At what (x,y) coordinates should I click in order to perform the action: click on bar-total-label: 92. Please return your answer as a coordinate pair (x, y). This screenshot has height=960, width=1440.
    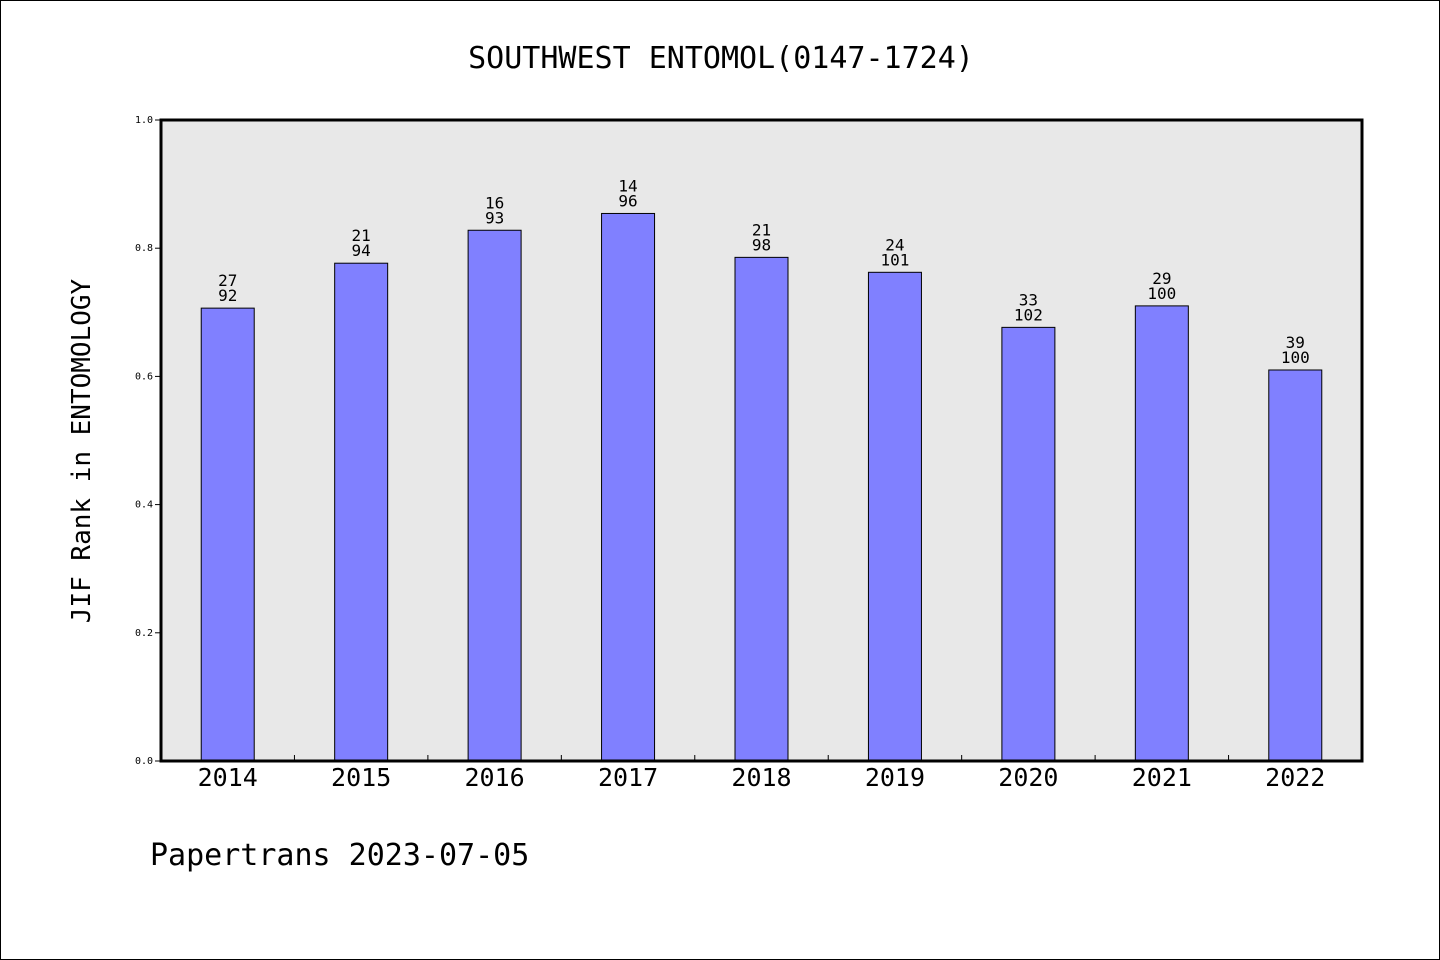
    Looking at the image, I should click on (227, 295).